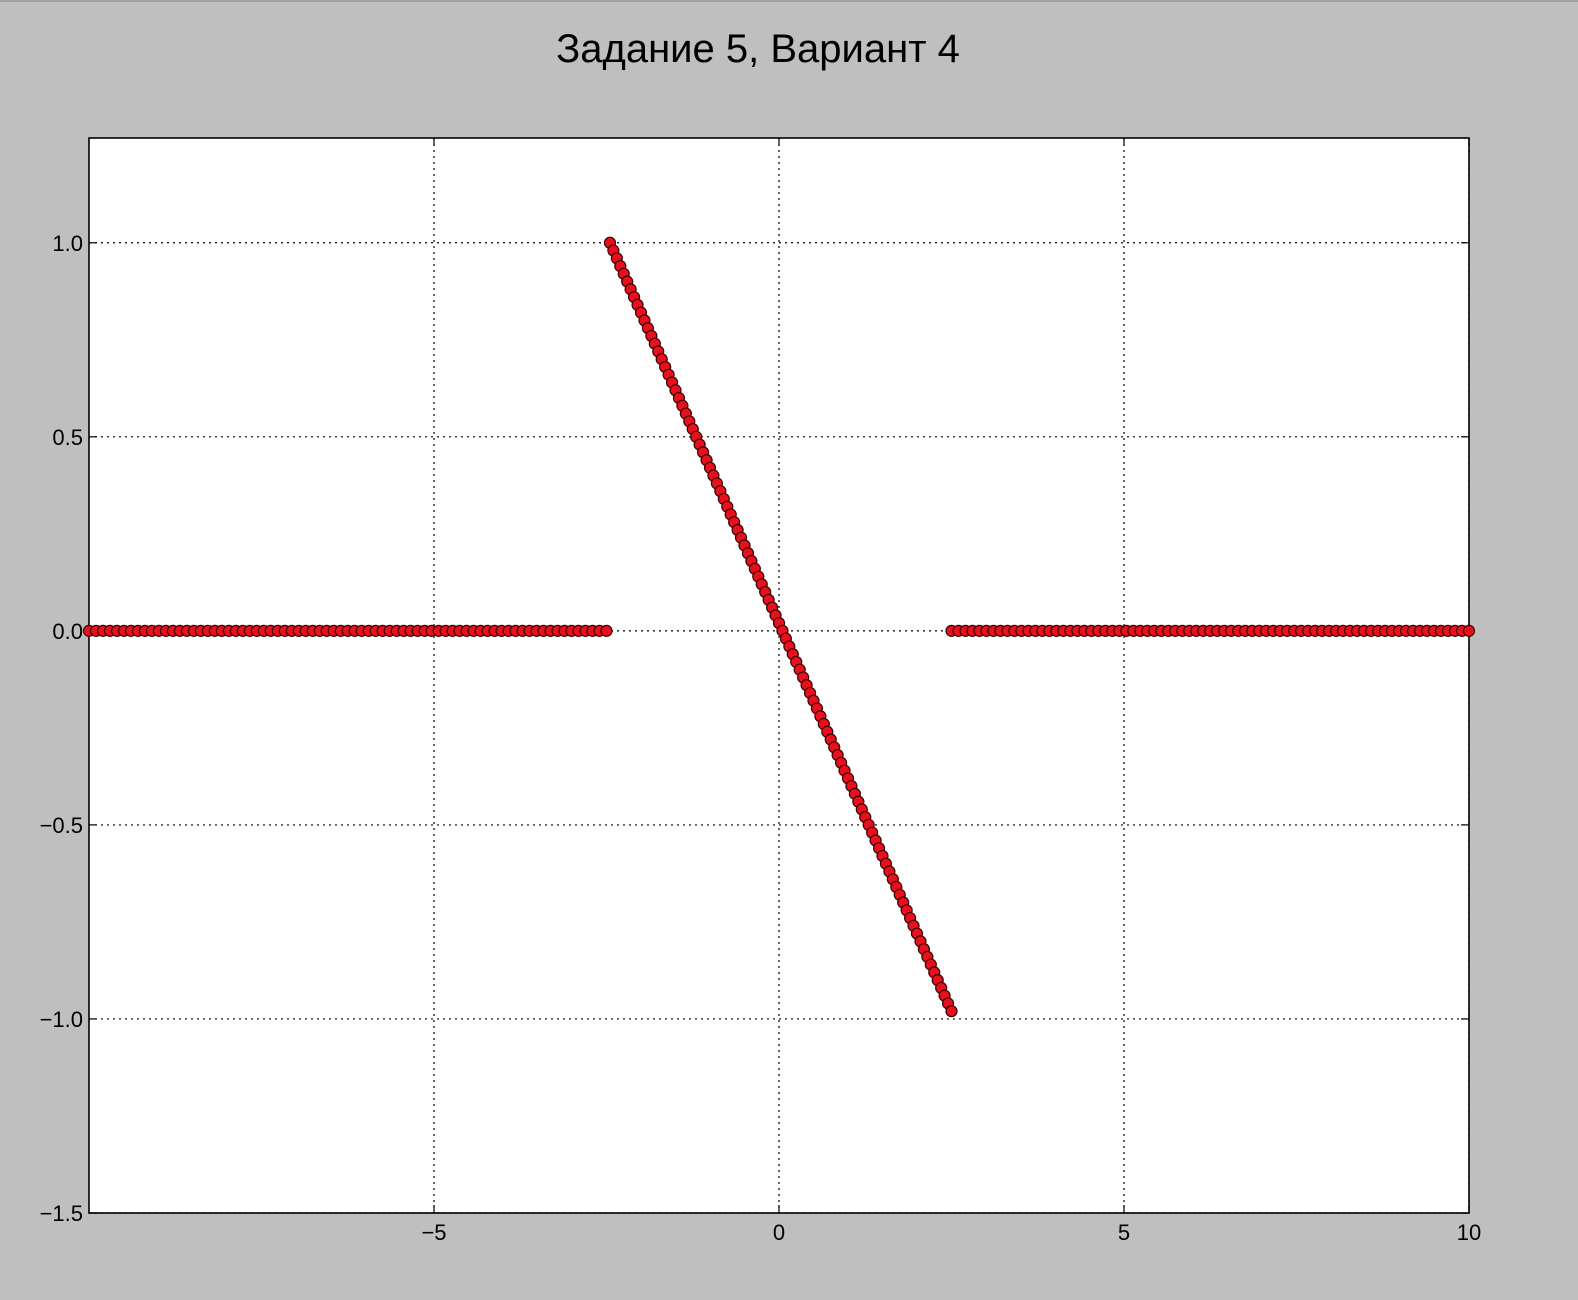  Describe the element at coordinates (951, 1232) in the screenshot. I see `x-tick-labels: −5 0 5 10` at that location.